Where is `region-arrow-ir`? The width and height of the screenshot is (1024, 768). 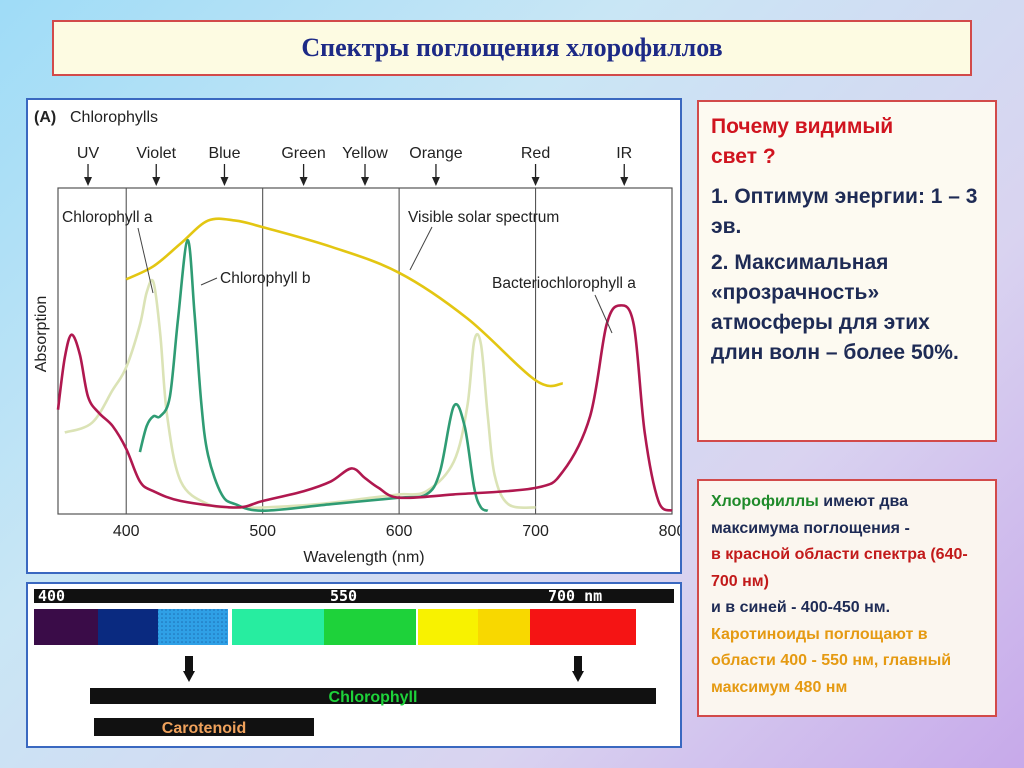
region-arrow-ir is located at coordinates (624, 181).